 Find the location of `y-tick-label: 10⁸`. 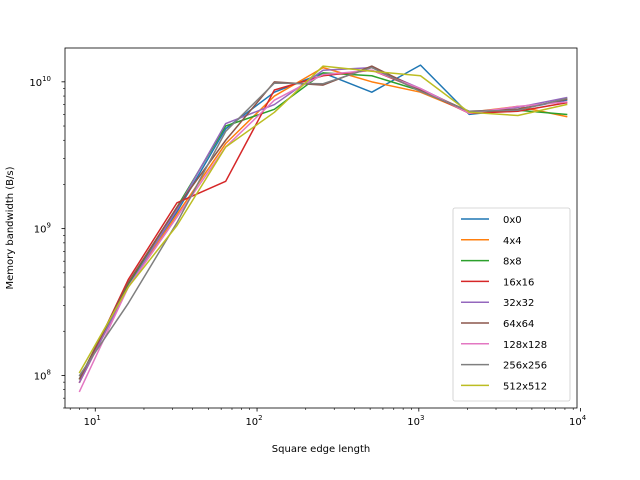

y-tick-label: 10⁸ is located at coordinates (42, 375).